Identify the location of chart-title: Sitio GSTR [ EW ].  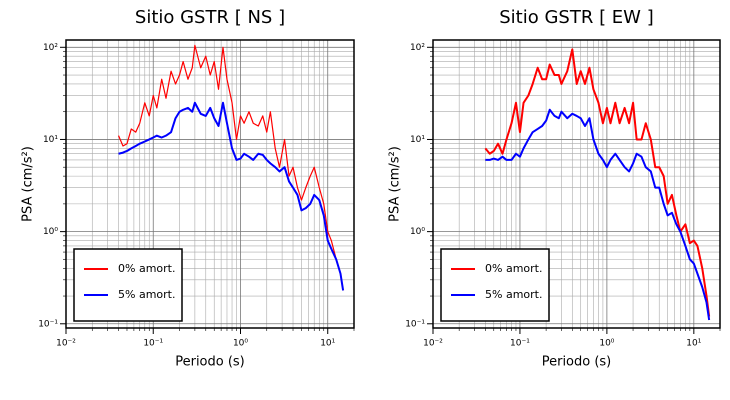
(576, 17).